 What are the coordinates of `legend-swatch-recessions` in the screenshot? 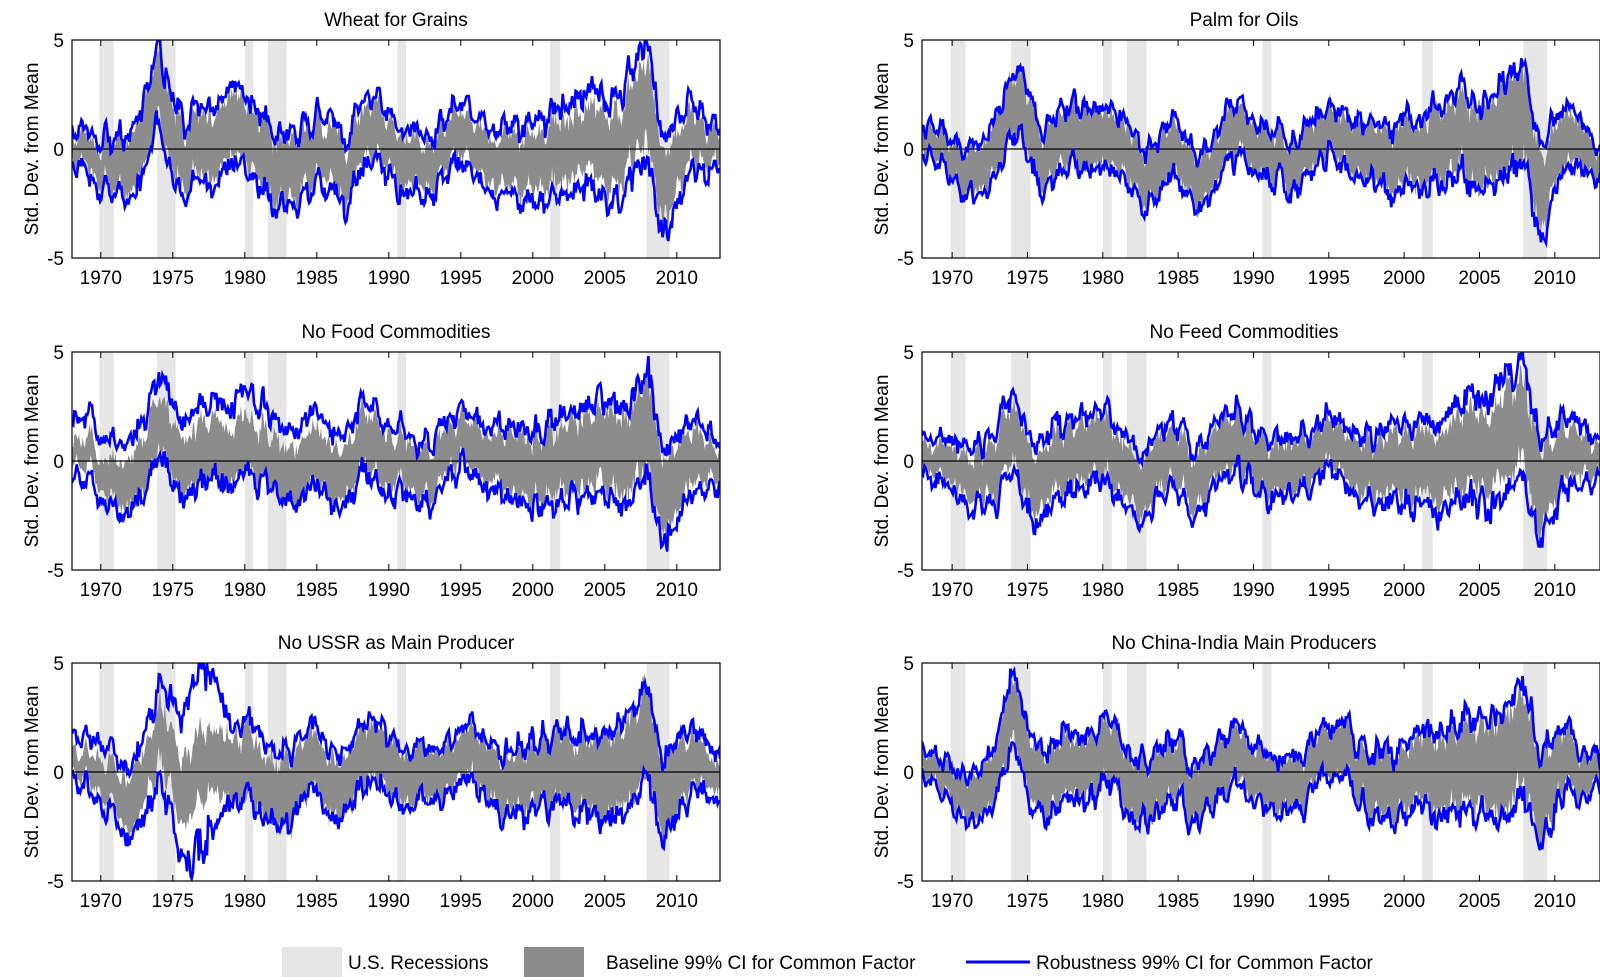 It's located at (312, 962).